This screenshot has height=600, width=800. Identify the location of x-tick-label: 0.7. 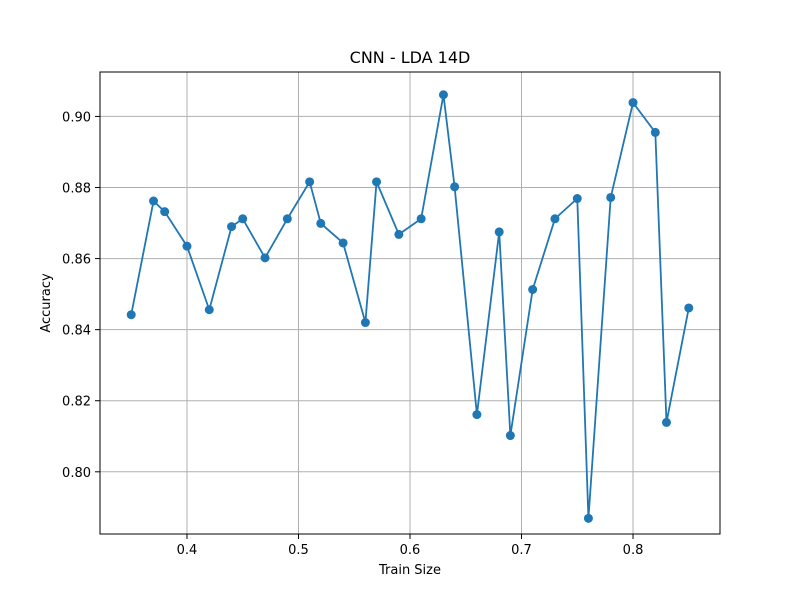
(521, 550).